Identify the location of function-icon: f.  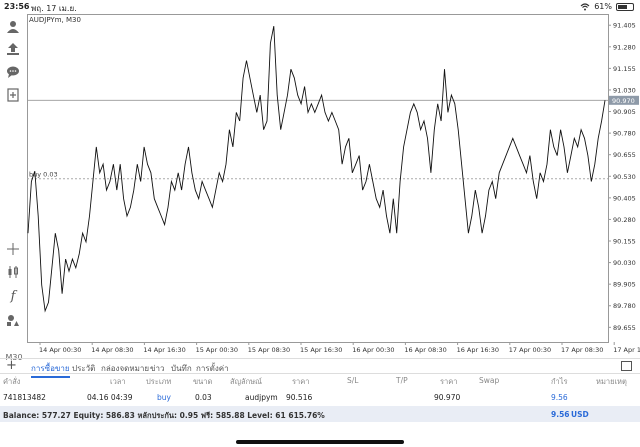
(13, 296).